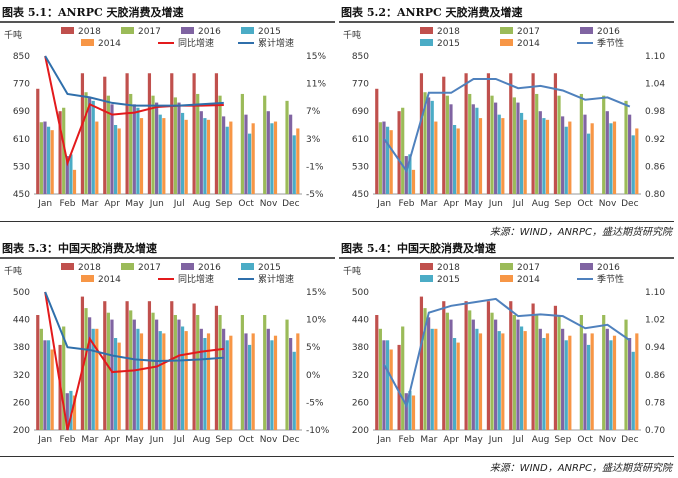  I want to click on x-tick-label: Mar, so click(428, 204).